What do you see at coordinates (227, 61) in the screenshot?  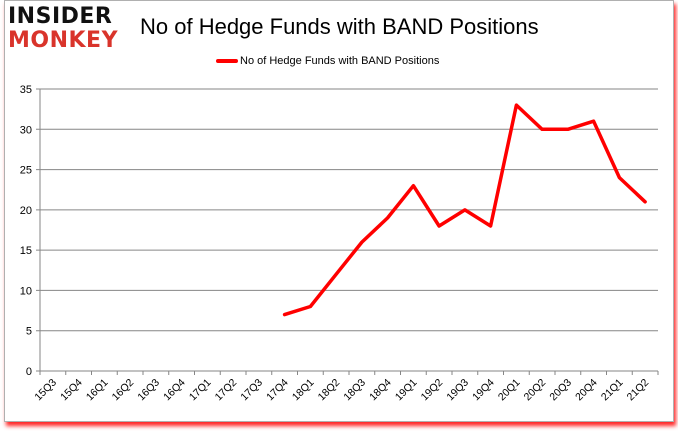 I see `legend-swatch` at bounding box center [227, 61].